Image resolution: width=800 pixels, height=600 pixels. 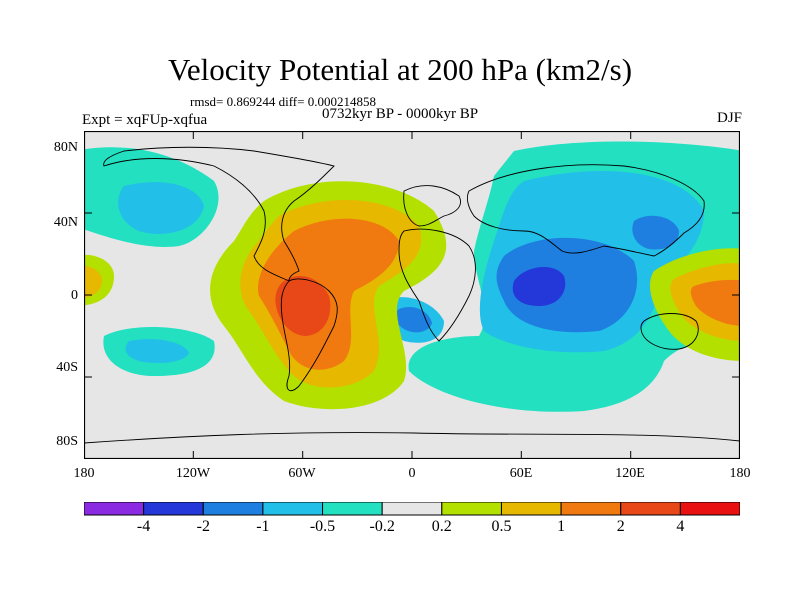 I want to click on colorbar-label: -1, so click(x=263, y=526).